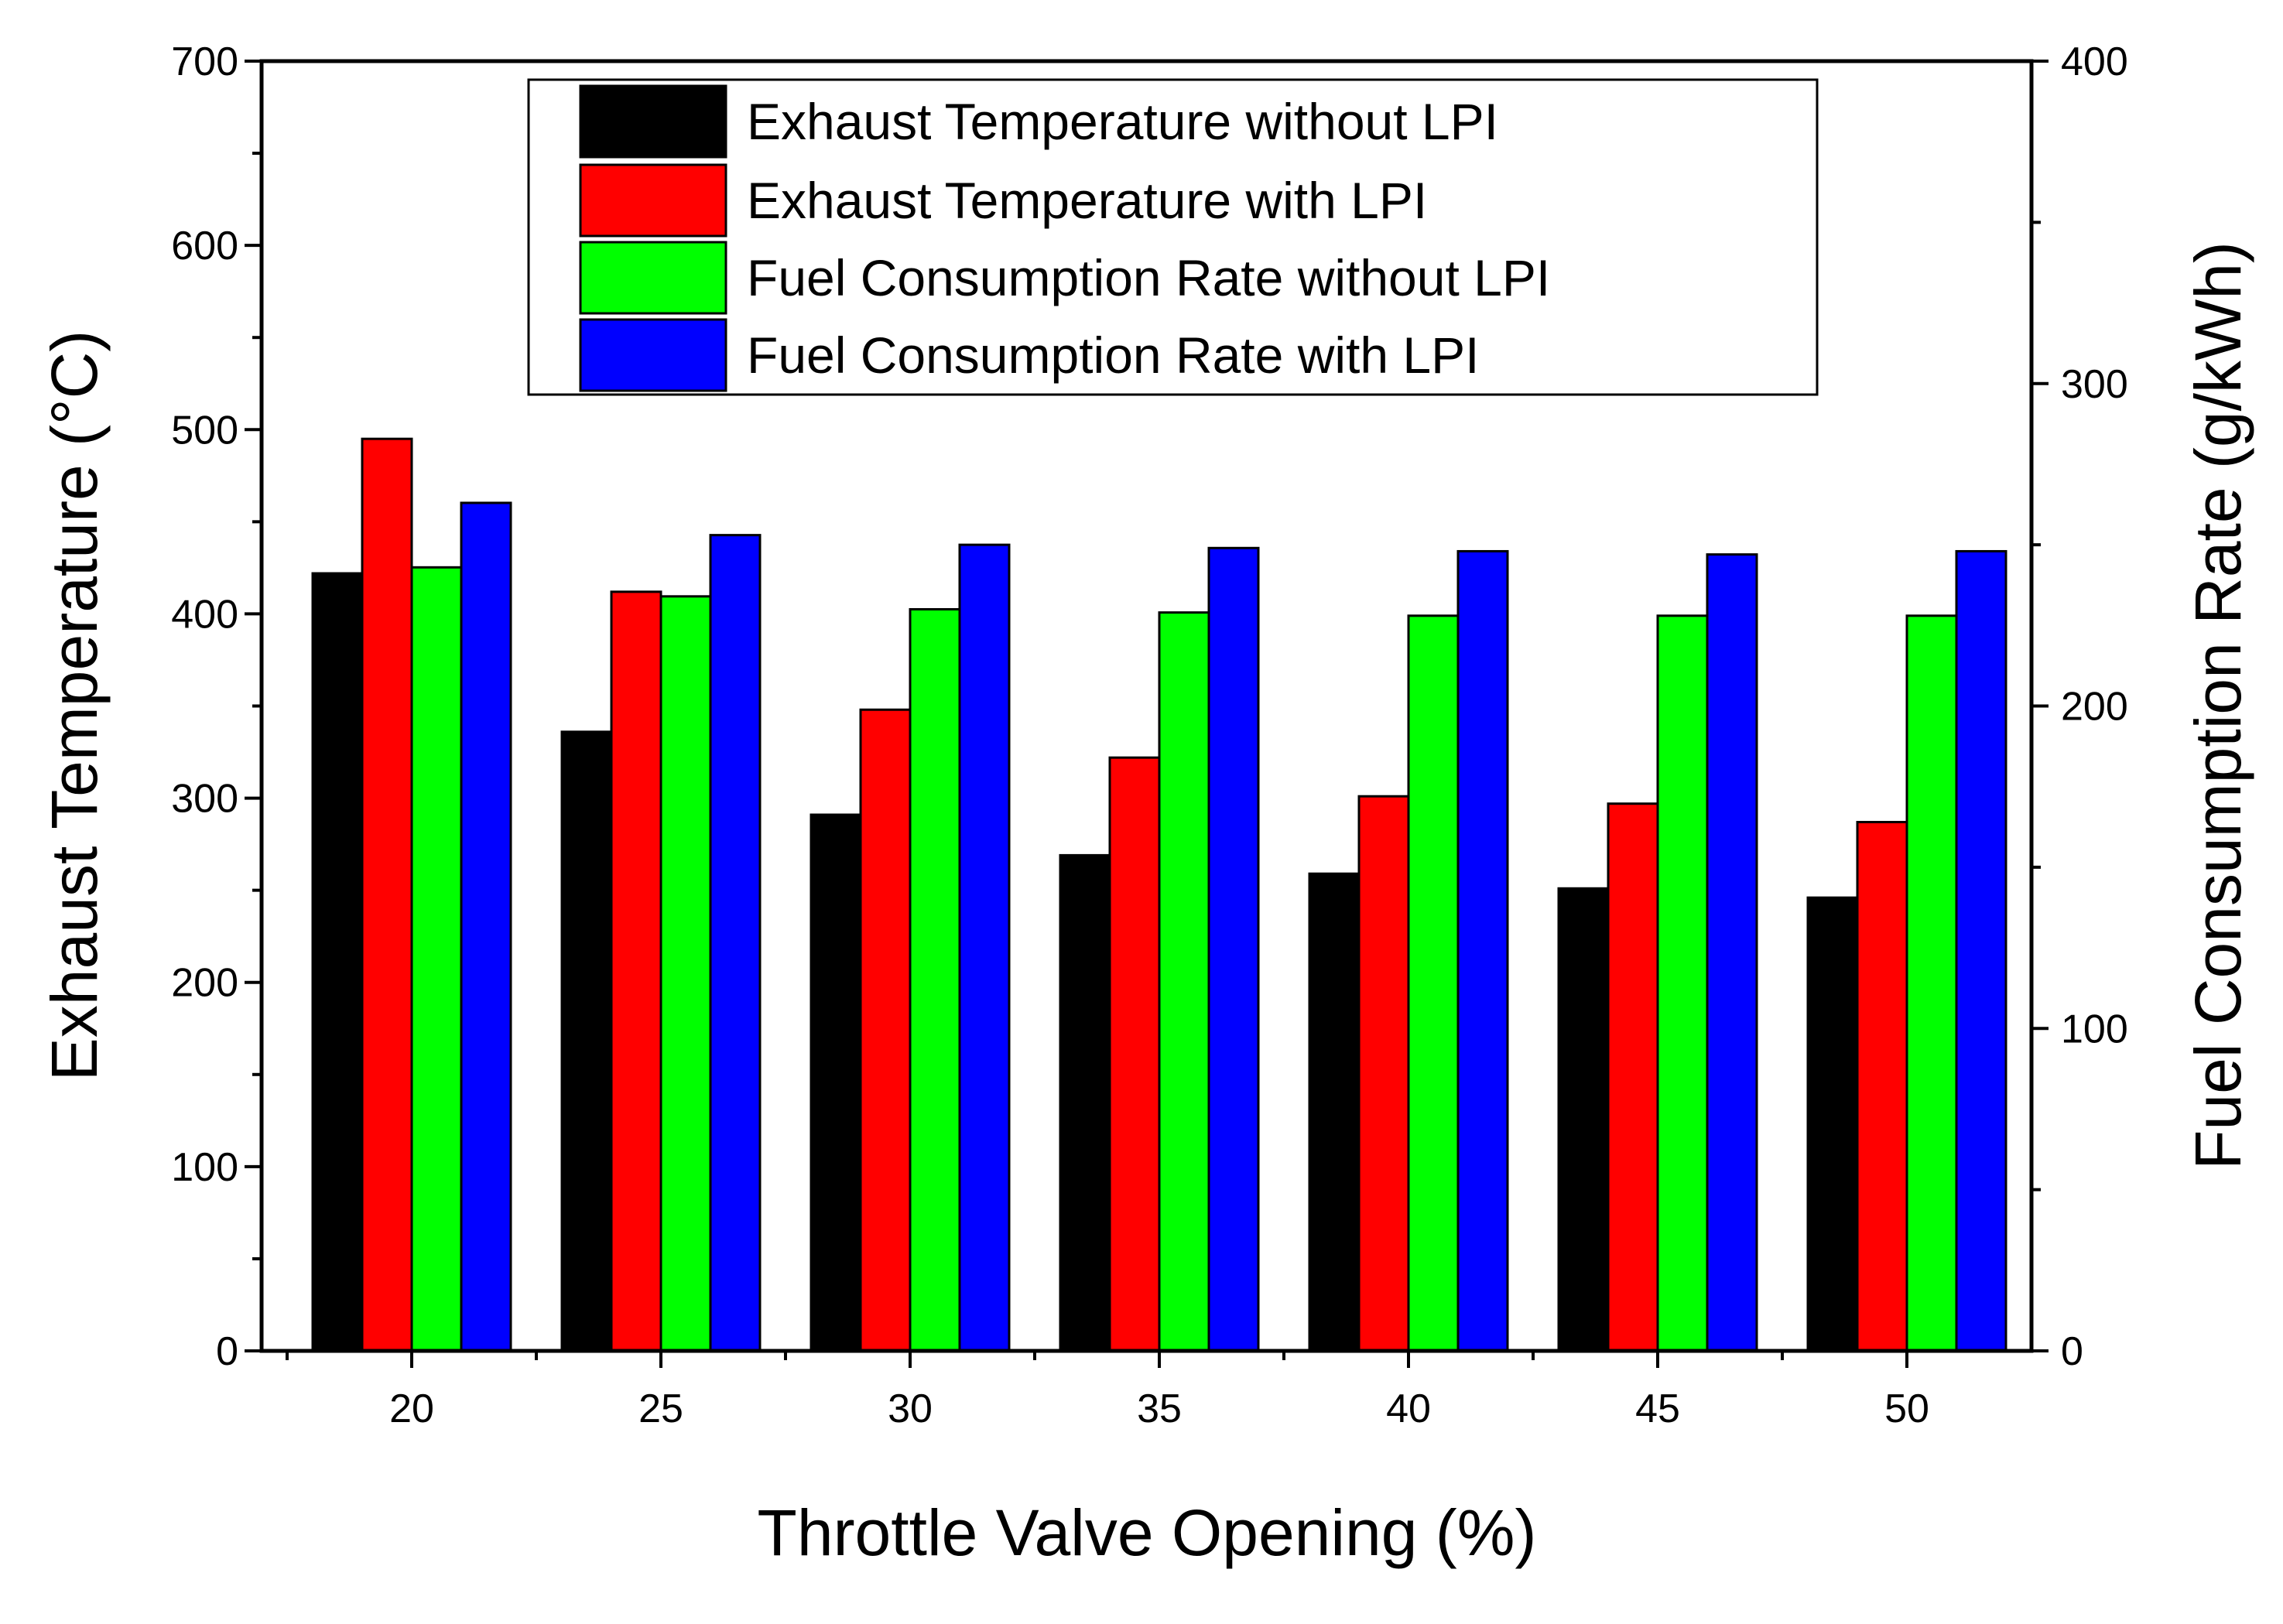  What do you see at coordinates (227, 1352) in the screenshot?
I see `y-left-tick-label: 0` at bounding box center [227, 1352].